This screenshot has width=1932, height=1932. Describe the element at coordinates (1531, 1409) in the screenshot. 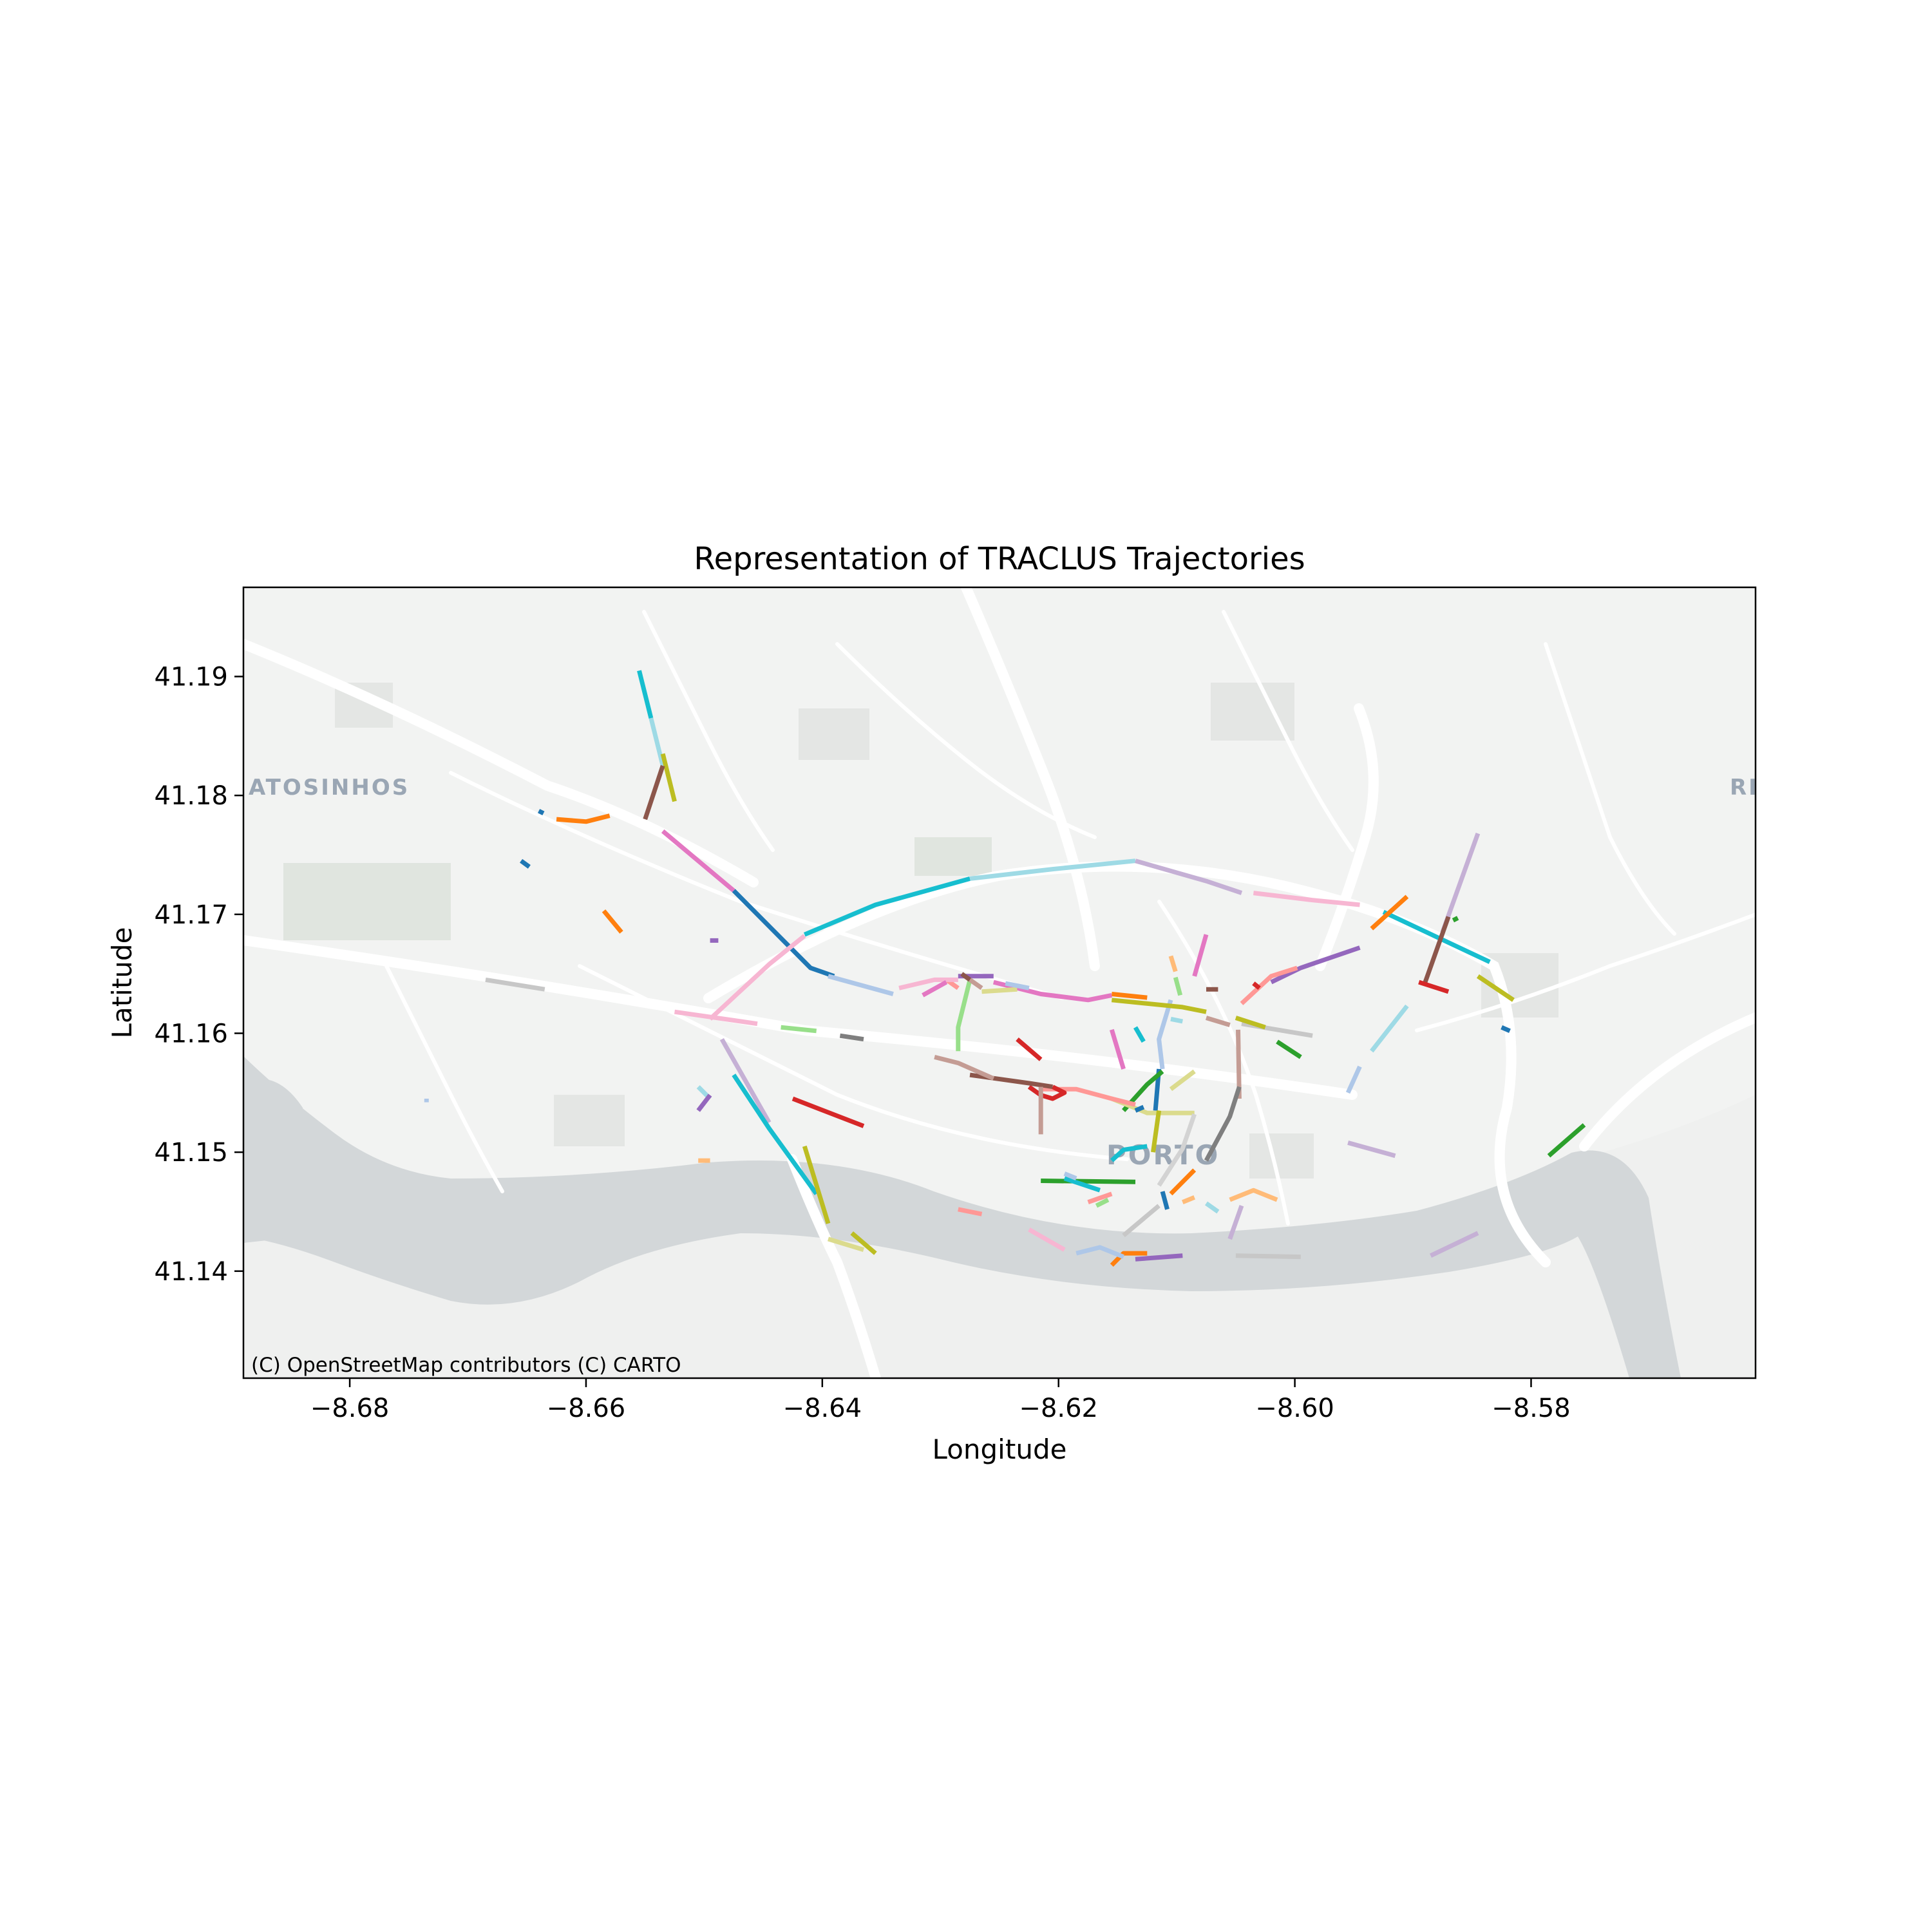

I see `x-tick-label: −8.58` at that location.